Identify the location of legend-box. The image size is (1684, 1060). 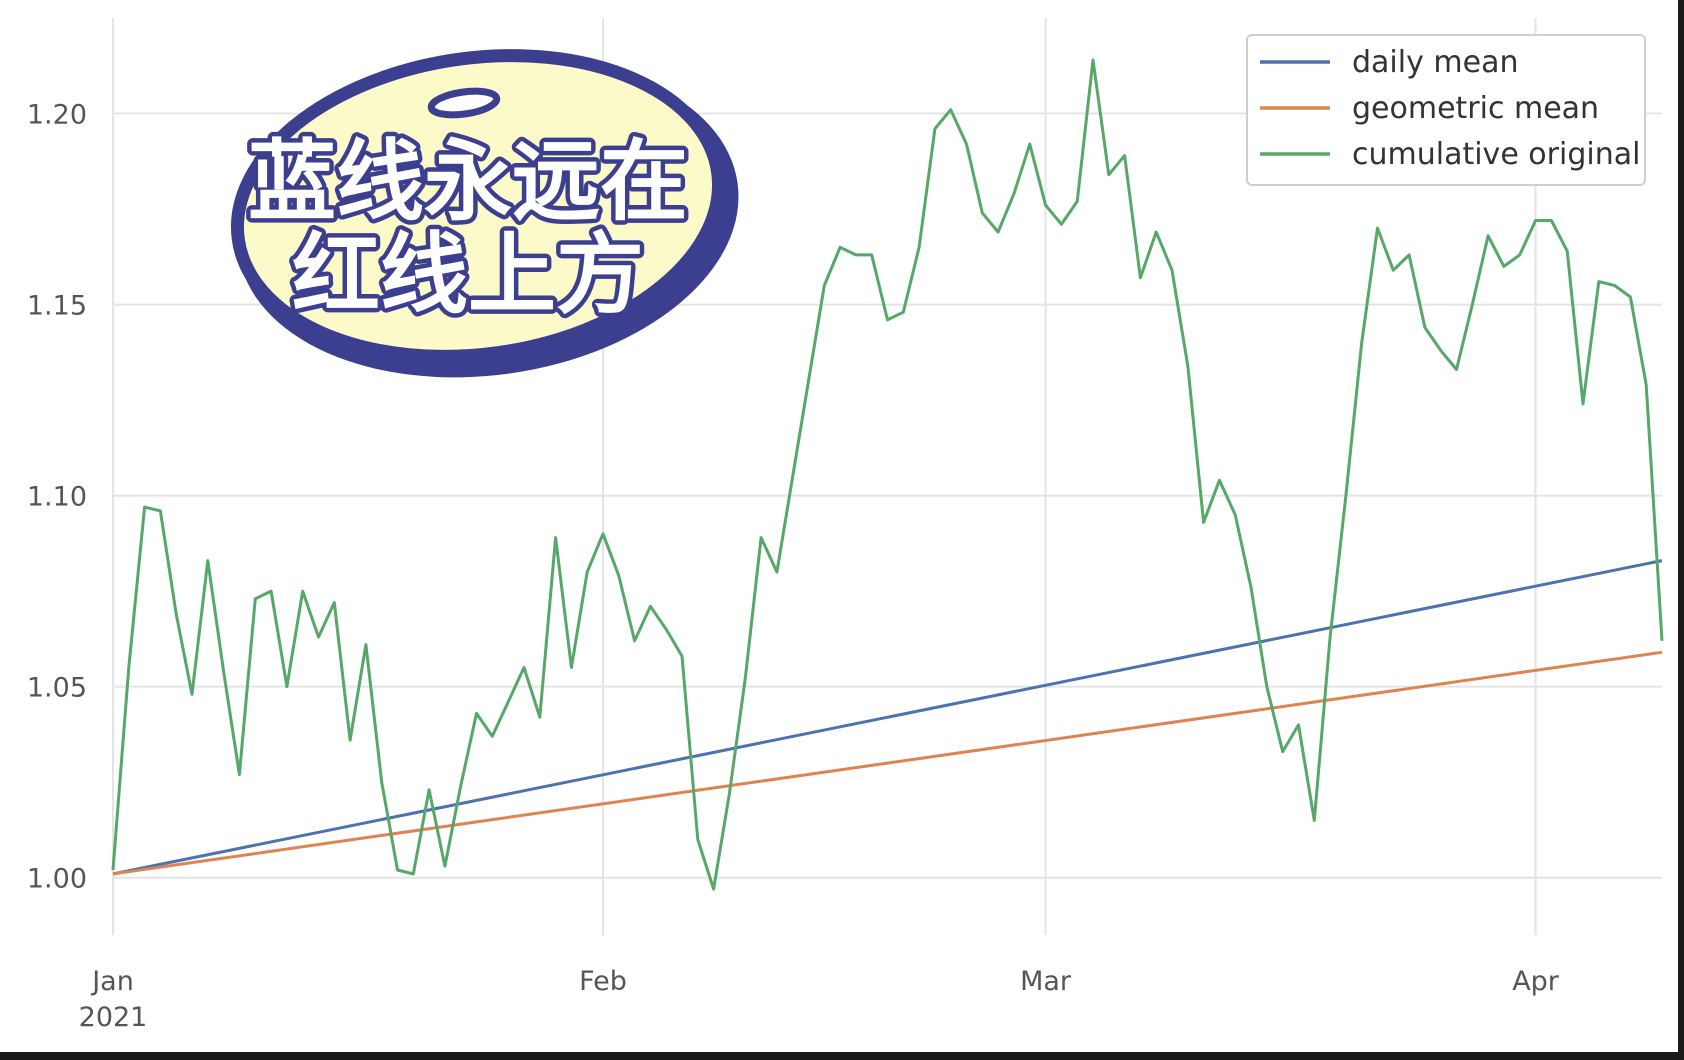
(1446, 110).